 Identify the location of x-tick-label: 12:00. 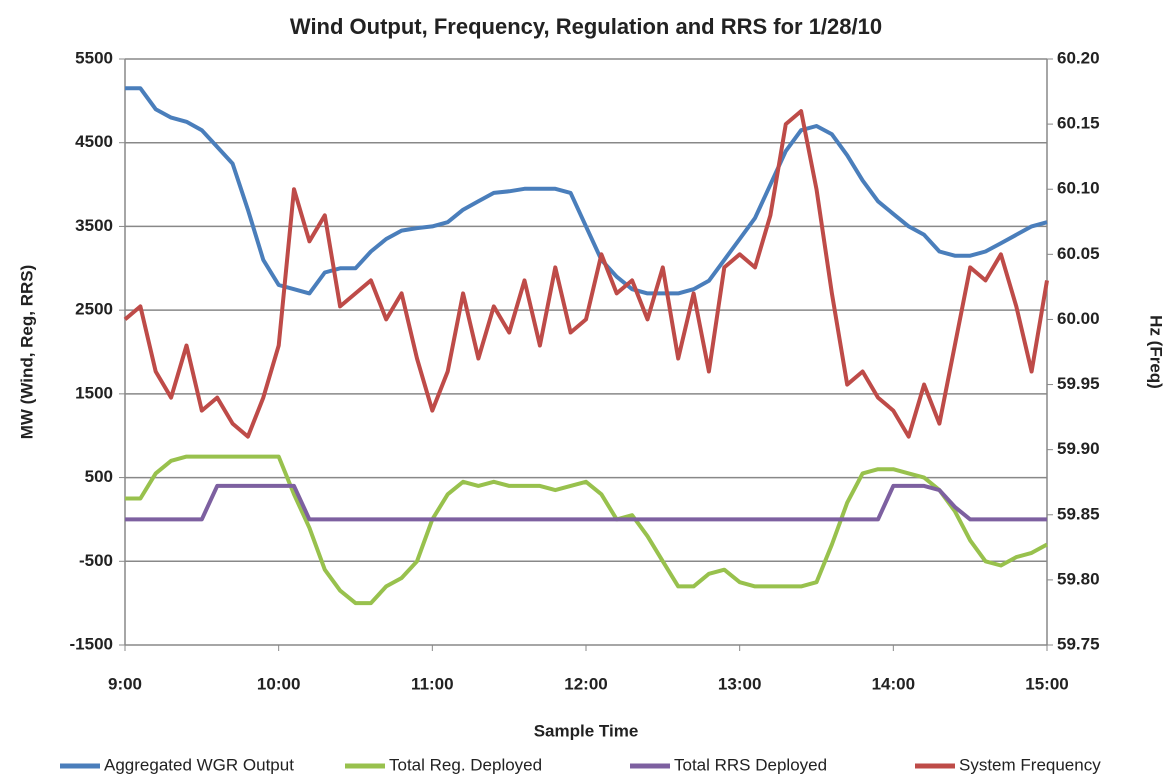
(585, 683).